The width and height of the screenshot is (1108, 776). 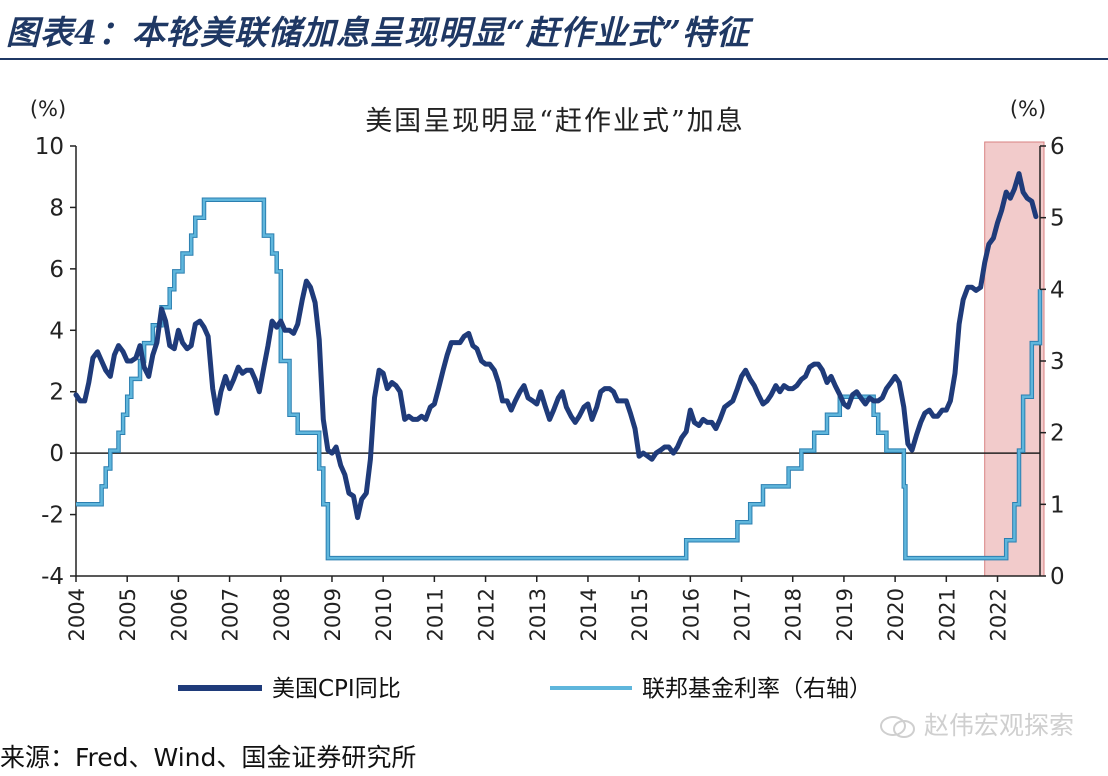 I want to click on right-tick-label: 2, so click(x=1057, y=434).